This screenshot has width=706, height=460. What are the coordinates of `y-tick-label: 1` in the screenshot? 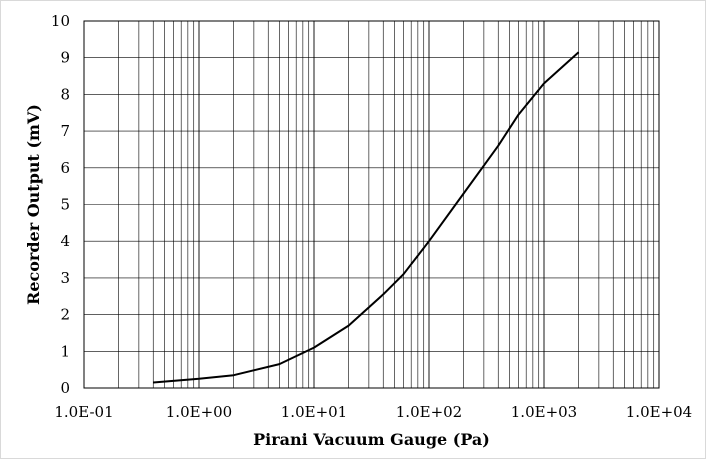 It's located at (65, 351).